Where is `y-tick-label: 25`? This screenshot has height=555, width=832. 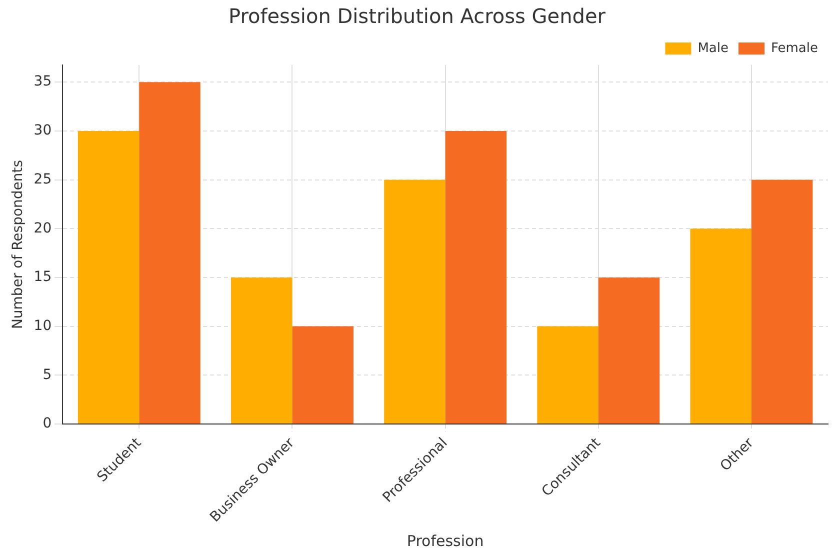 y-tick-label: 25 is located at coordinates (43, 179).